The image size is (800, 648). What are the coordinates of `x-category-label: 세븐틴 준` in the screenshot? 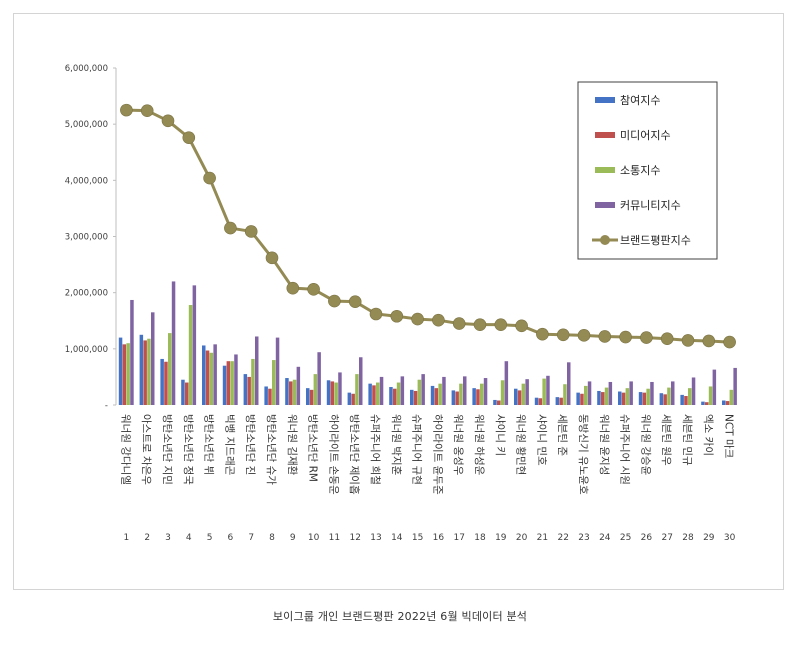 It's located at (562, 435).